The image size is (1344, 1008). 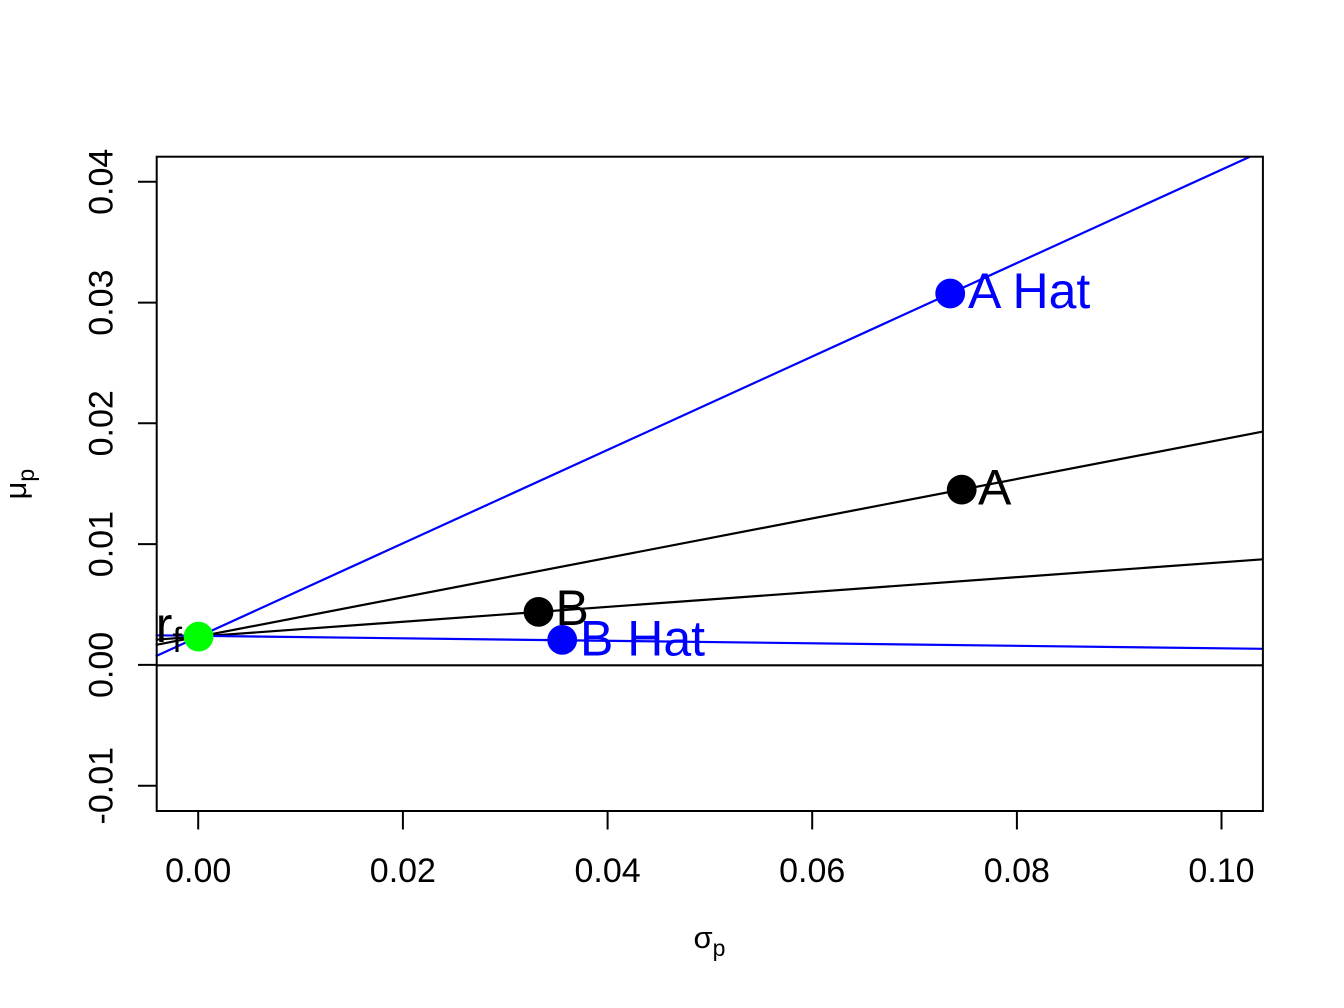 What do you see at coordinates (995, 488) in the screenshot?
I see `svg-text: A` at bounding box center [995, 488].